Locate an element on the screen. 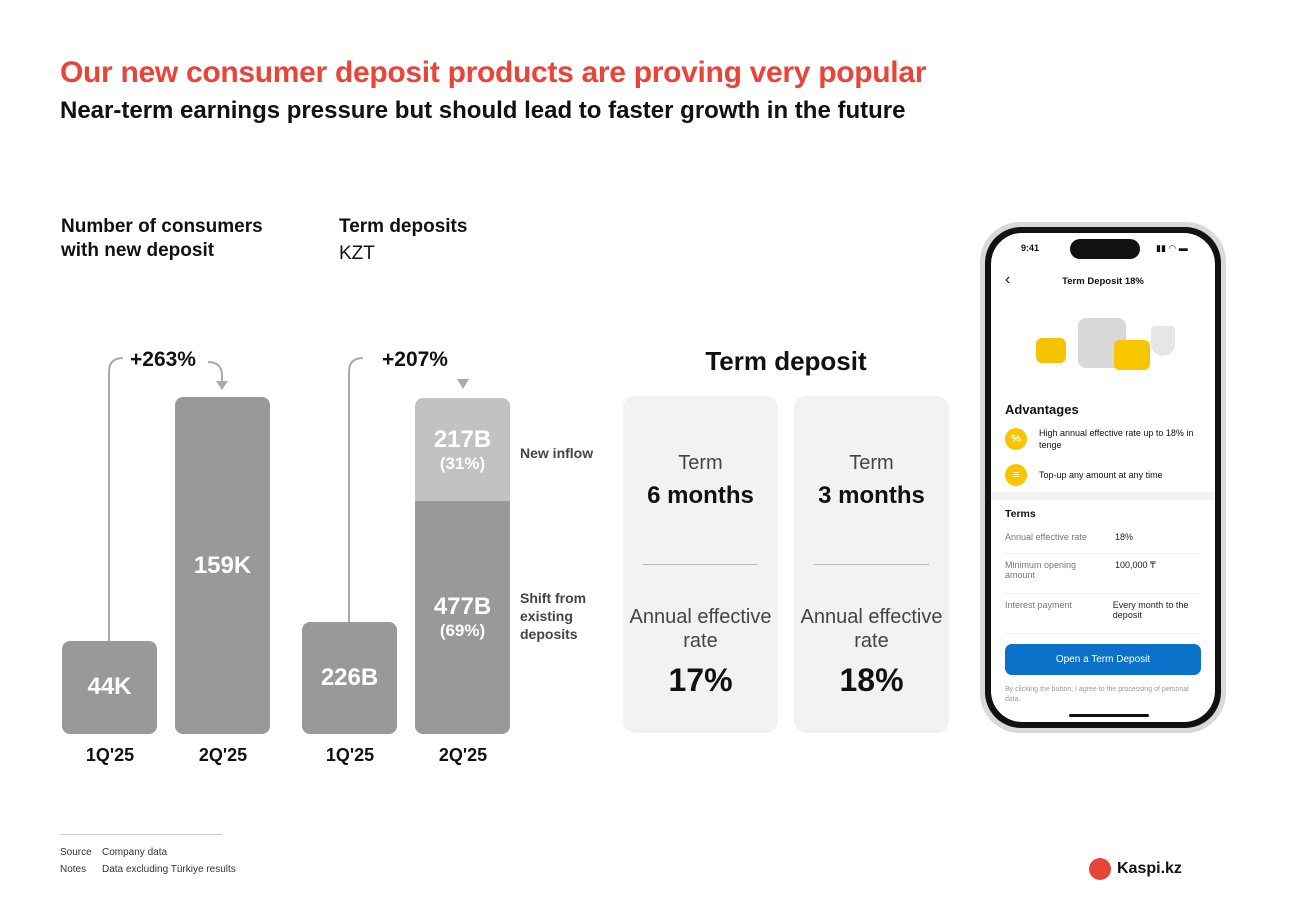 This screenshot has width=1306, height=905. home-indicator is located at coordinates (1109, 715).